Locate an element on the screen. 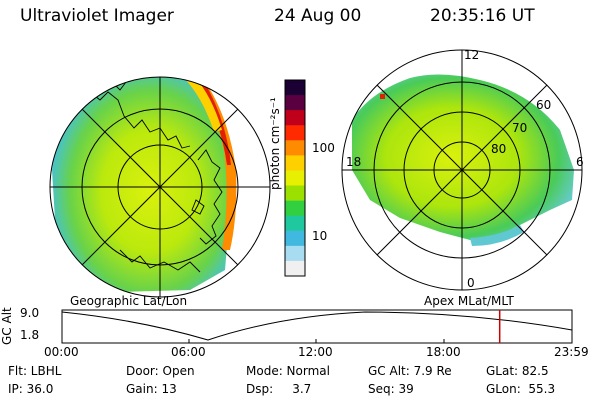 This screenshot has width=600, height=400. mlt-label-18: 18 is located at coordinates (354, 162).